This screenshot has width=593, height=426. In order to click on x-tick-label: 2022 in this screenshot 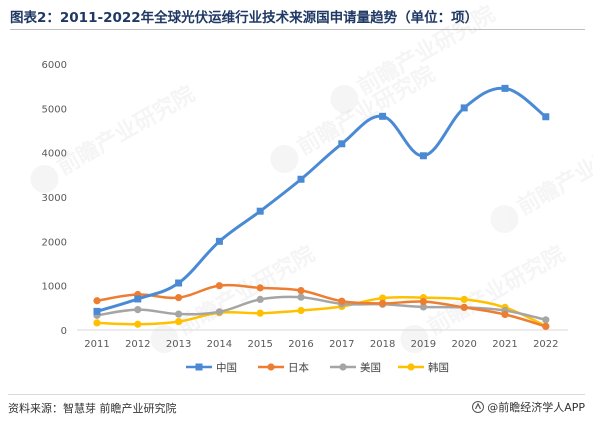, I will do `click(545, 344)`.